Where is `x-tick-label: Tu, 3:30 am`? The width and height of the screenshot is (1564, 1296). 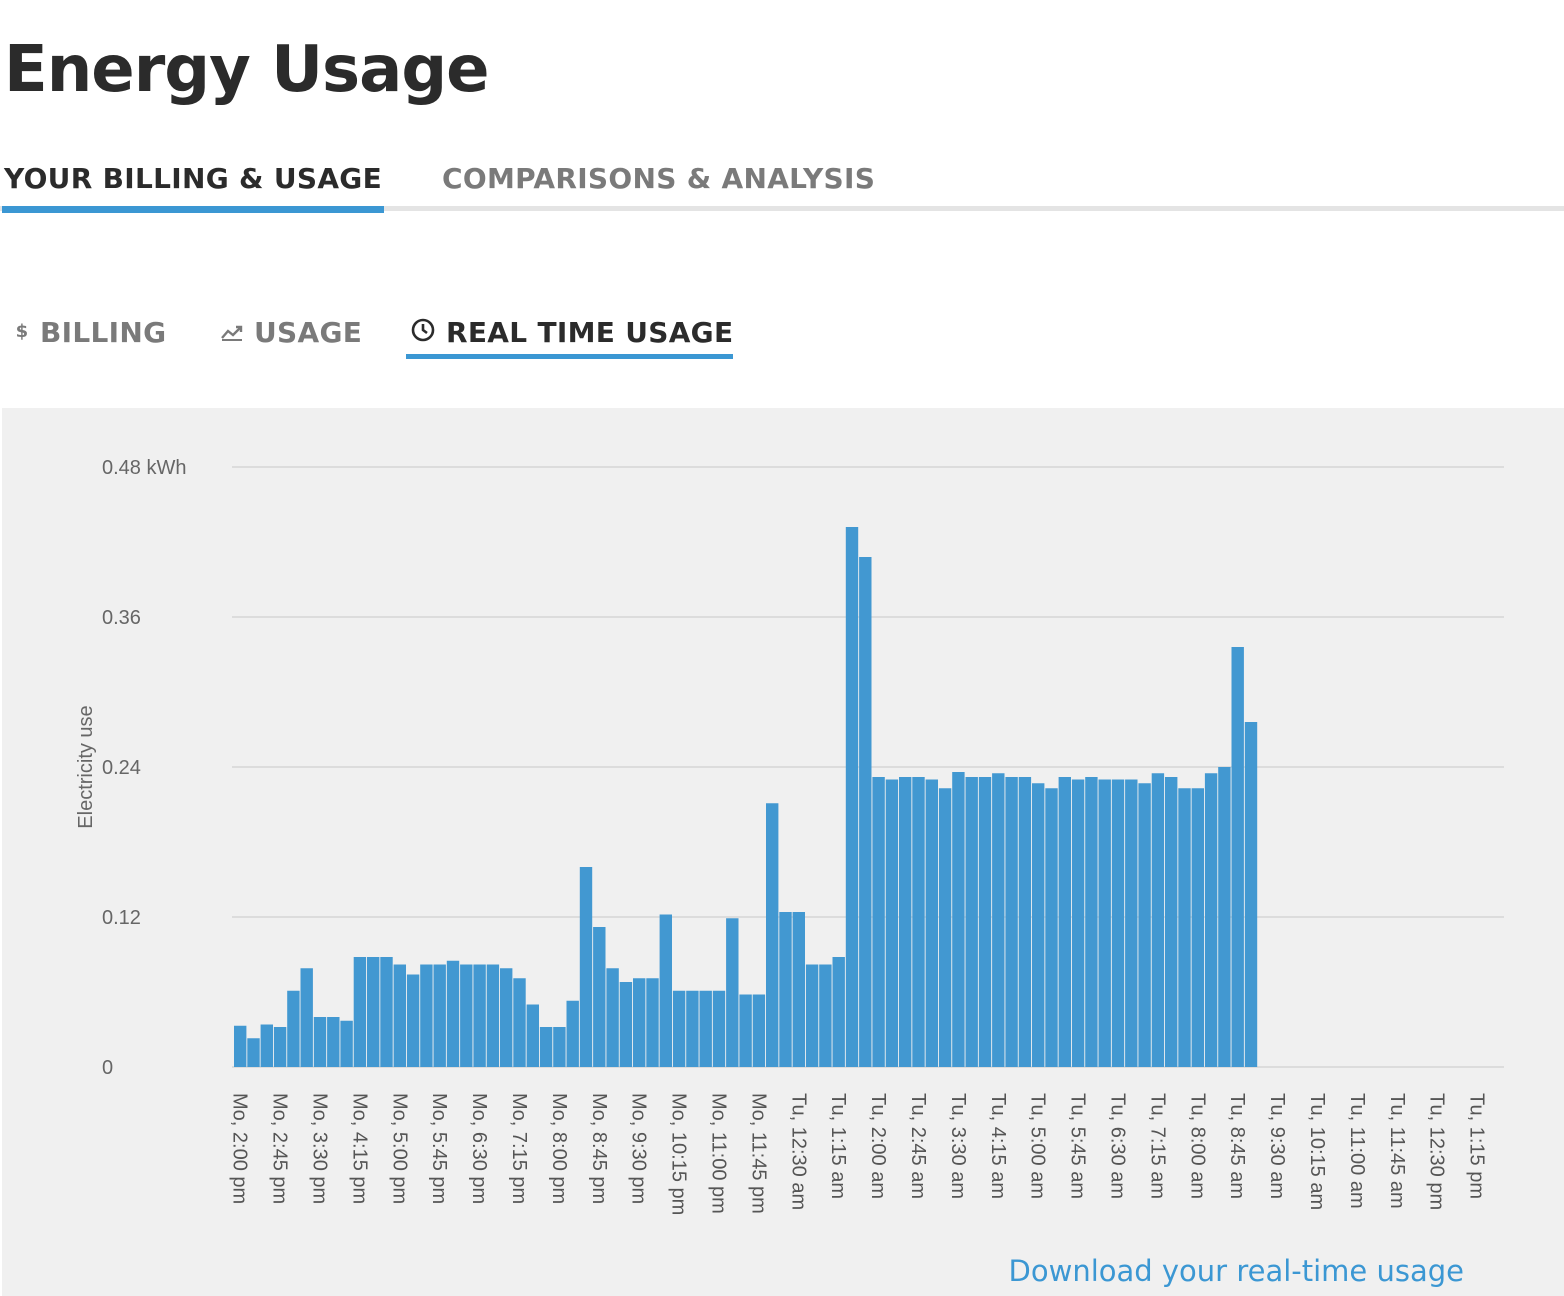 x-tick-label: Tu, 3:30 am is located at coordinates (958, 1146).